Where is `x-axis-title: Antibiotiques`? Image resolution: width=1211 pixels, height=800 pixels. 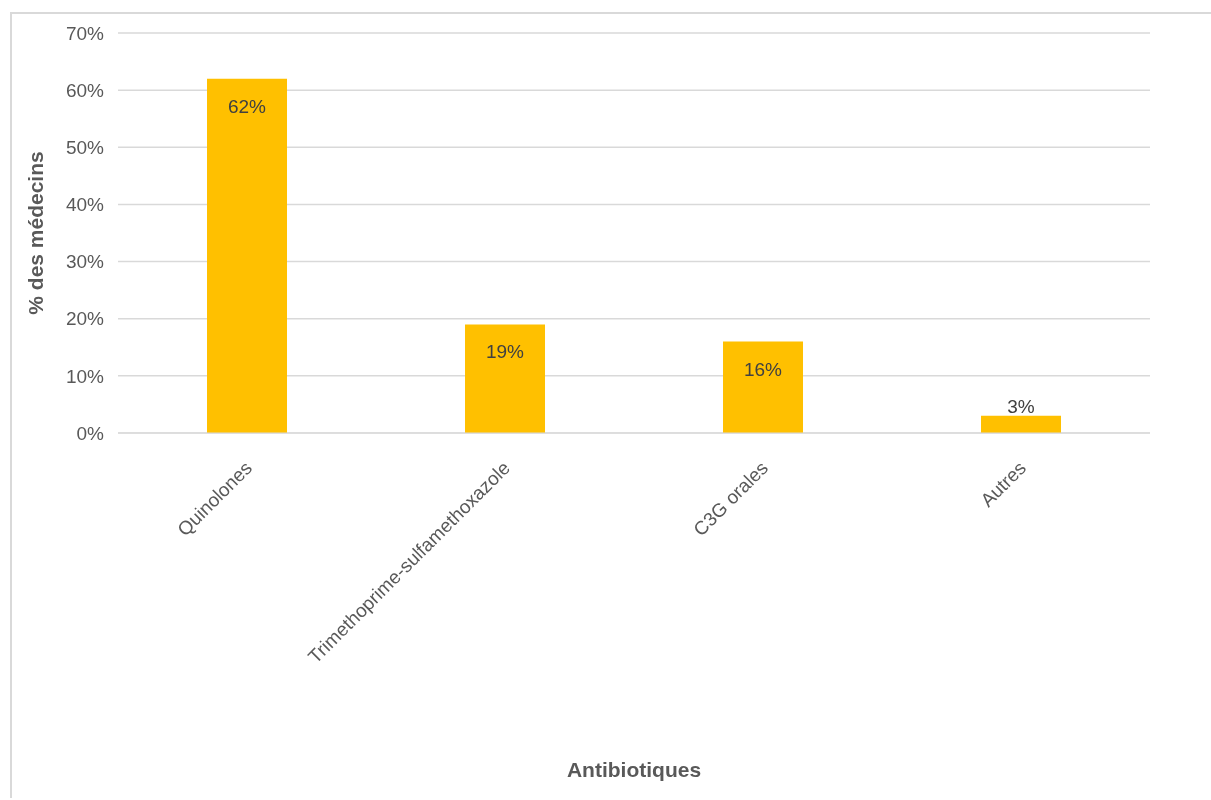 x-axis-title: Antibiotiques is located at coordinates (634, 769).